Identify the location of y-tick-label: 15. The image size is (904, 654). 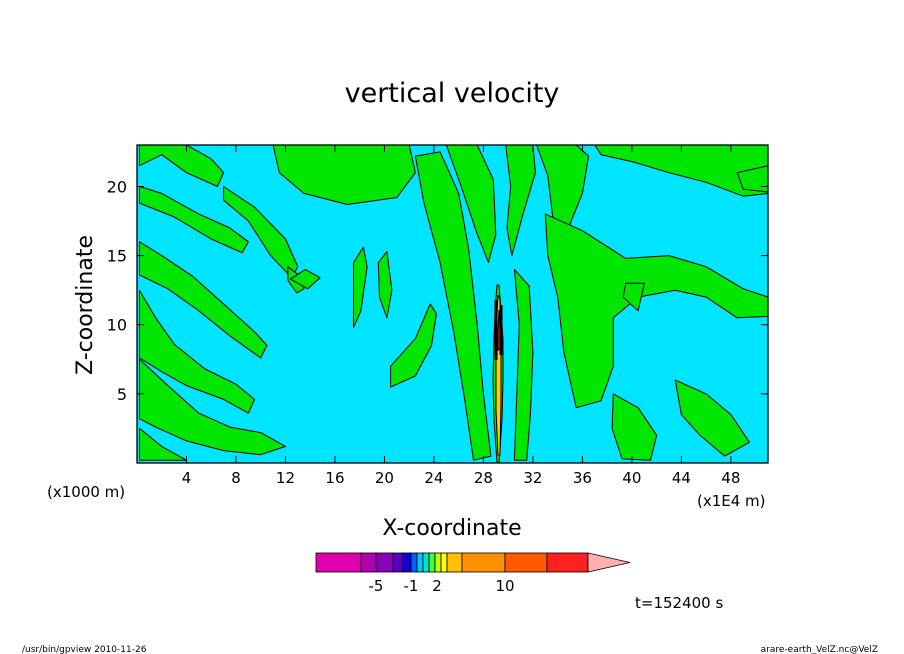
(117, 256).